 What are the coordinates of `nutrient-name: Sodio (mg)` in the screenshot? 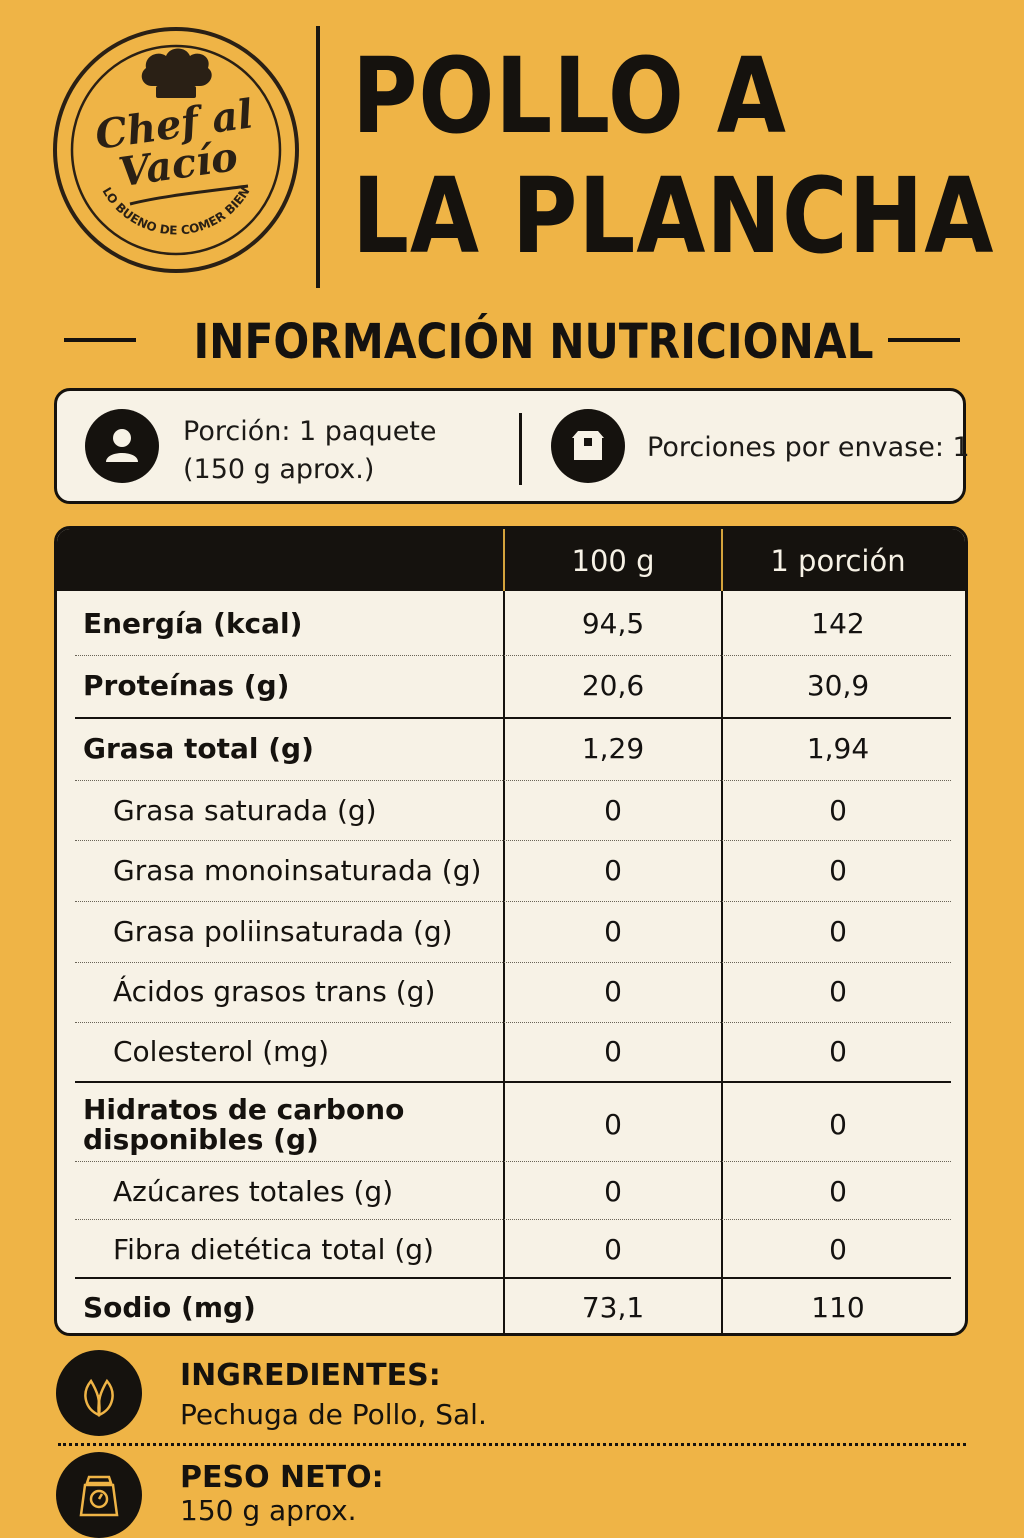 It's located at (169, 1307).